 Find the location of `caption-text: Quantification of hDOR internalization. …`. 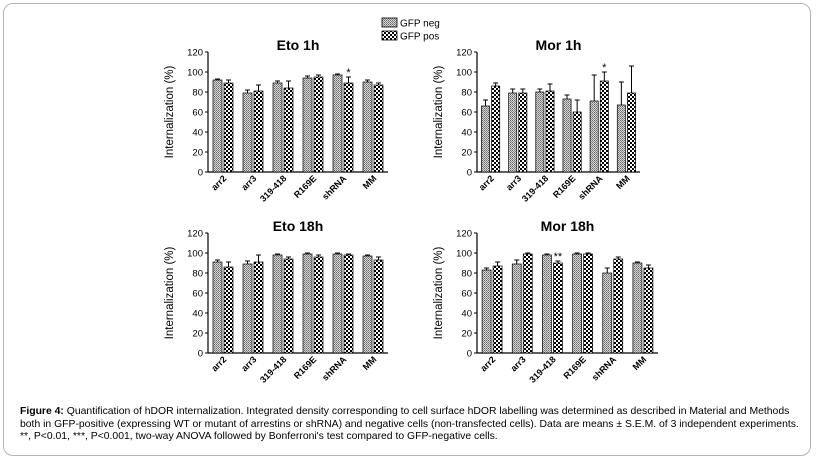

caption-text: Quantification of hDOR internalization. … is located at coordinates (409, 424).